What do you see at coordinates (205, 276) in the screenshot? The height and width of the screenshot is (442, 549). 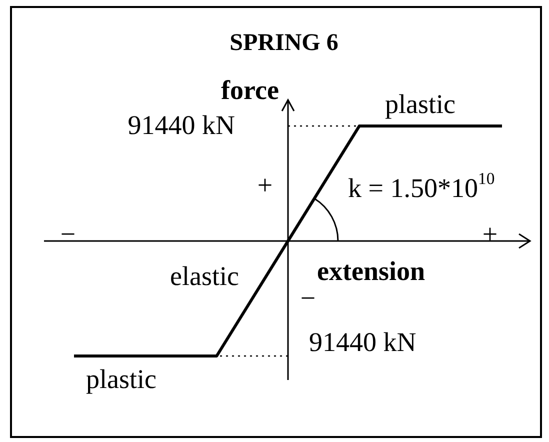 I see `annotation: elastic` at bounding box center [205, 276].